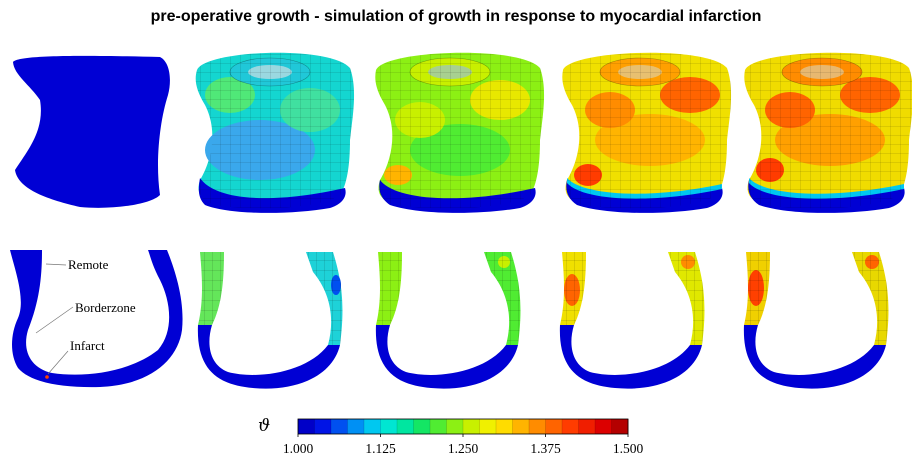 This screenshot has height=466, width=912. What do you see at coordinates (58, 362) in the screenshot?
I see `infarct-pointer` at bounding box center [58, 362].